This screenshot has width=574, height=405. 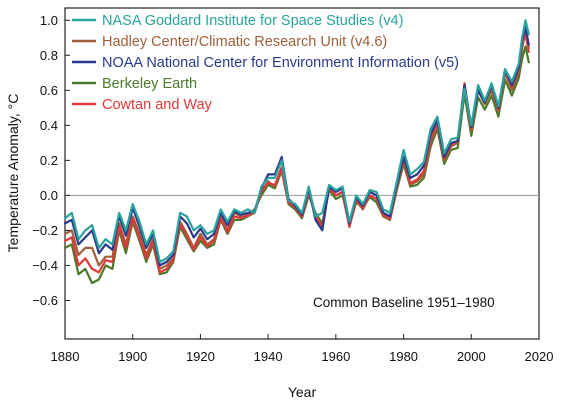 I want to click on x-tick-label: 1940, so click(x=268, y=356).